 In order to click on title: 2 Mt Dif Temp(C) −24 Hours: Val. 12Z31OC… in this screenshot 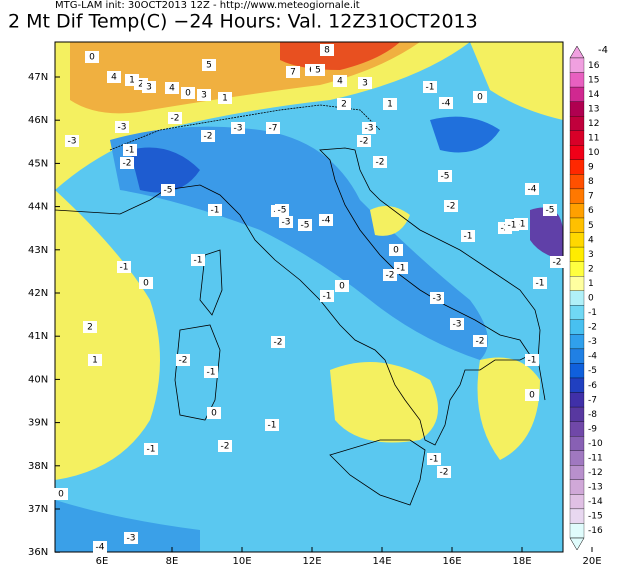, I will do `click(243, 22)`.